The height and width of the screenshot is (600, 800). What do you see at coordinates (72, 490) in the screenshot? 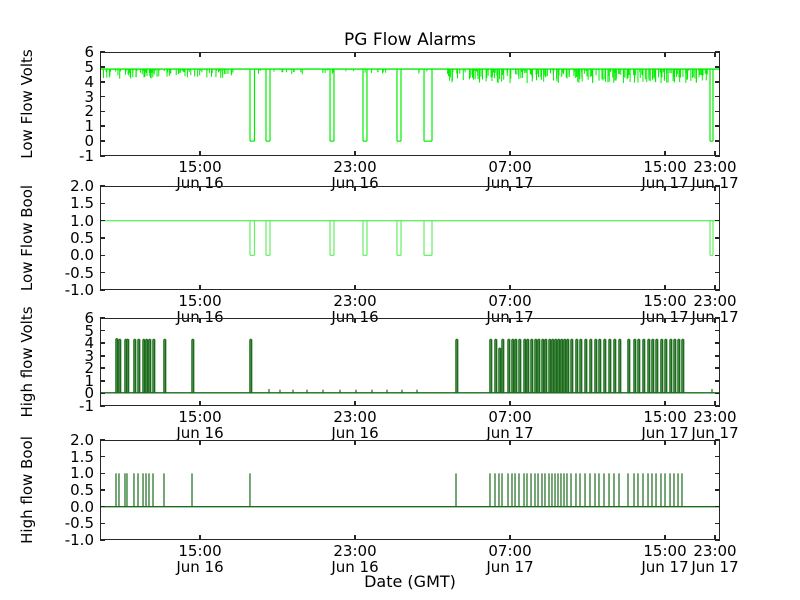
I see `y-axis-ticks-3: 2.0 1.5 1.0 0.5 0.0 -0.5 -1.0` at bounding box center [72, 490].